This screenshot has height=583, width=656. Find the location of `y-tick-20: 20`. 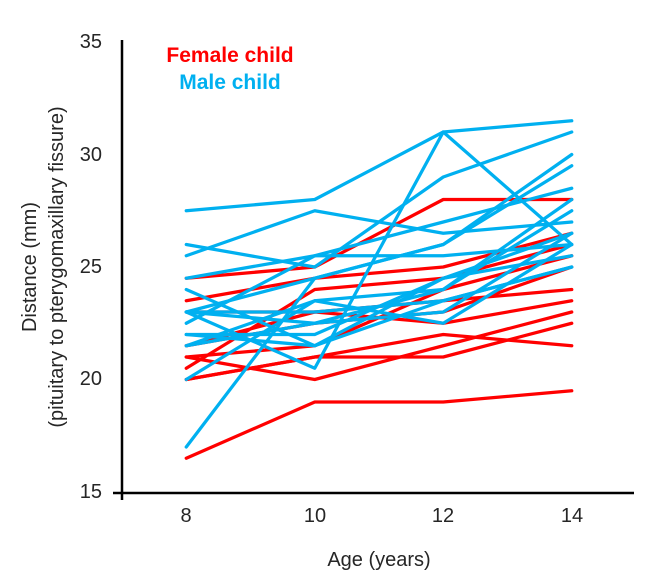

y-tick-20: 20 is located at coordinates (90, 379).